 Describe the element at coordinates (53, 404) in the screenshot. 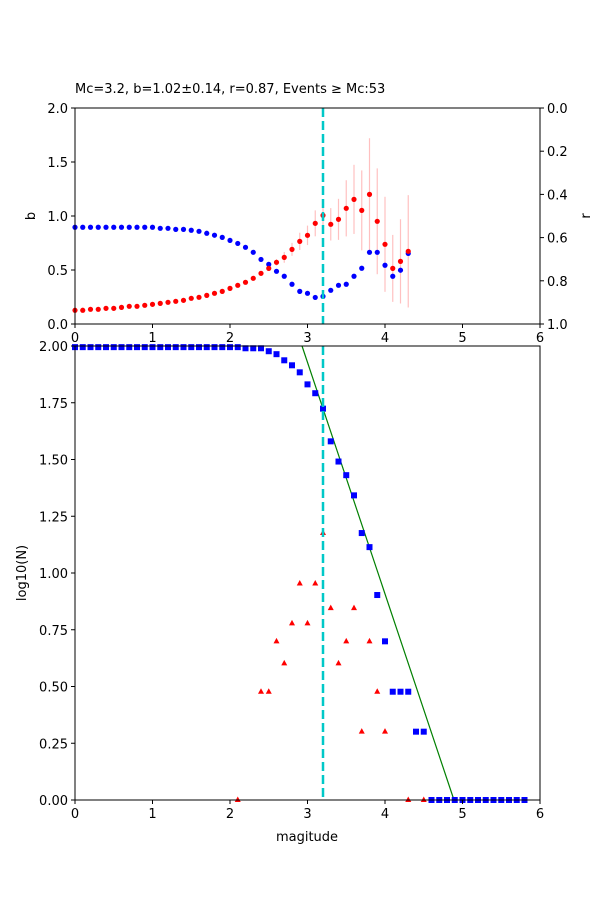

I see `y-tick-label: 1.75` at that location.